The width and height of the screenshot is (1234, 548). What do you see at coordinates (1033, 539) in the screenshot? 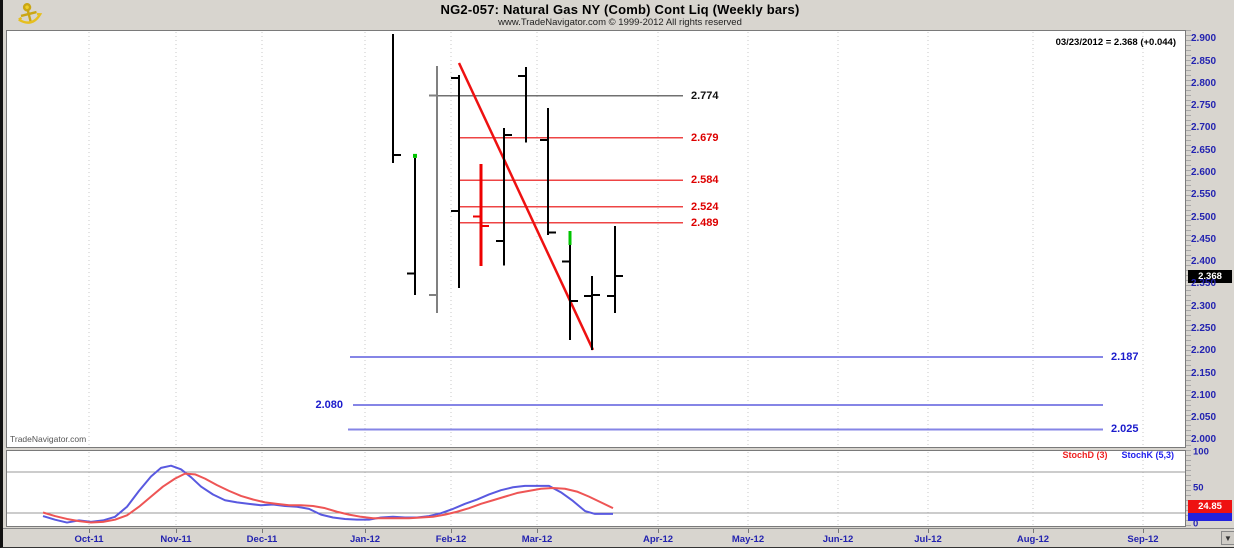
I see `month-axis-label: Aug-12` at bounding box center [1033, 539].